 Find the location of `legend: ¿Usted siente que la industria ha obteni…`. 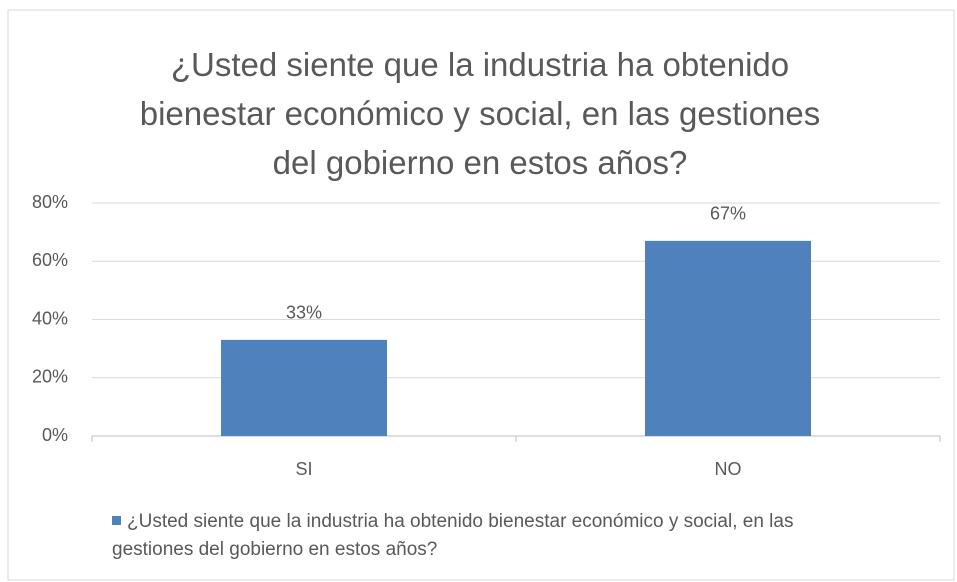

legend: ¿Usted siente que la industria ha obteni… is located at coordinates (472, 536).